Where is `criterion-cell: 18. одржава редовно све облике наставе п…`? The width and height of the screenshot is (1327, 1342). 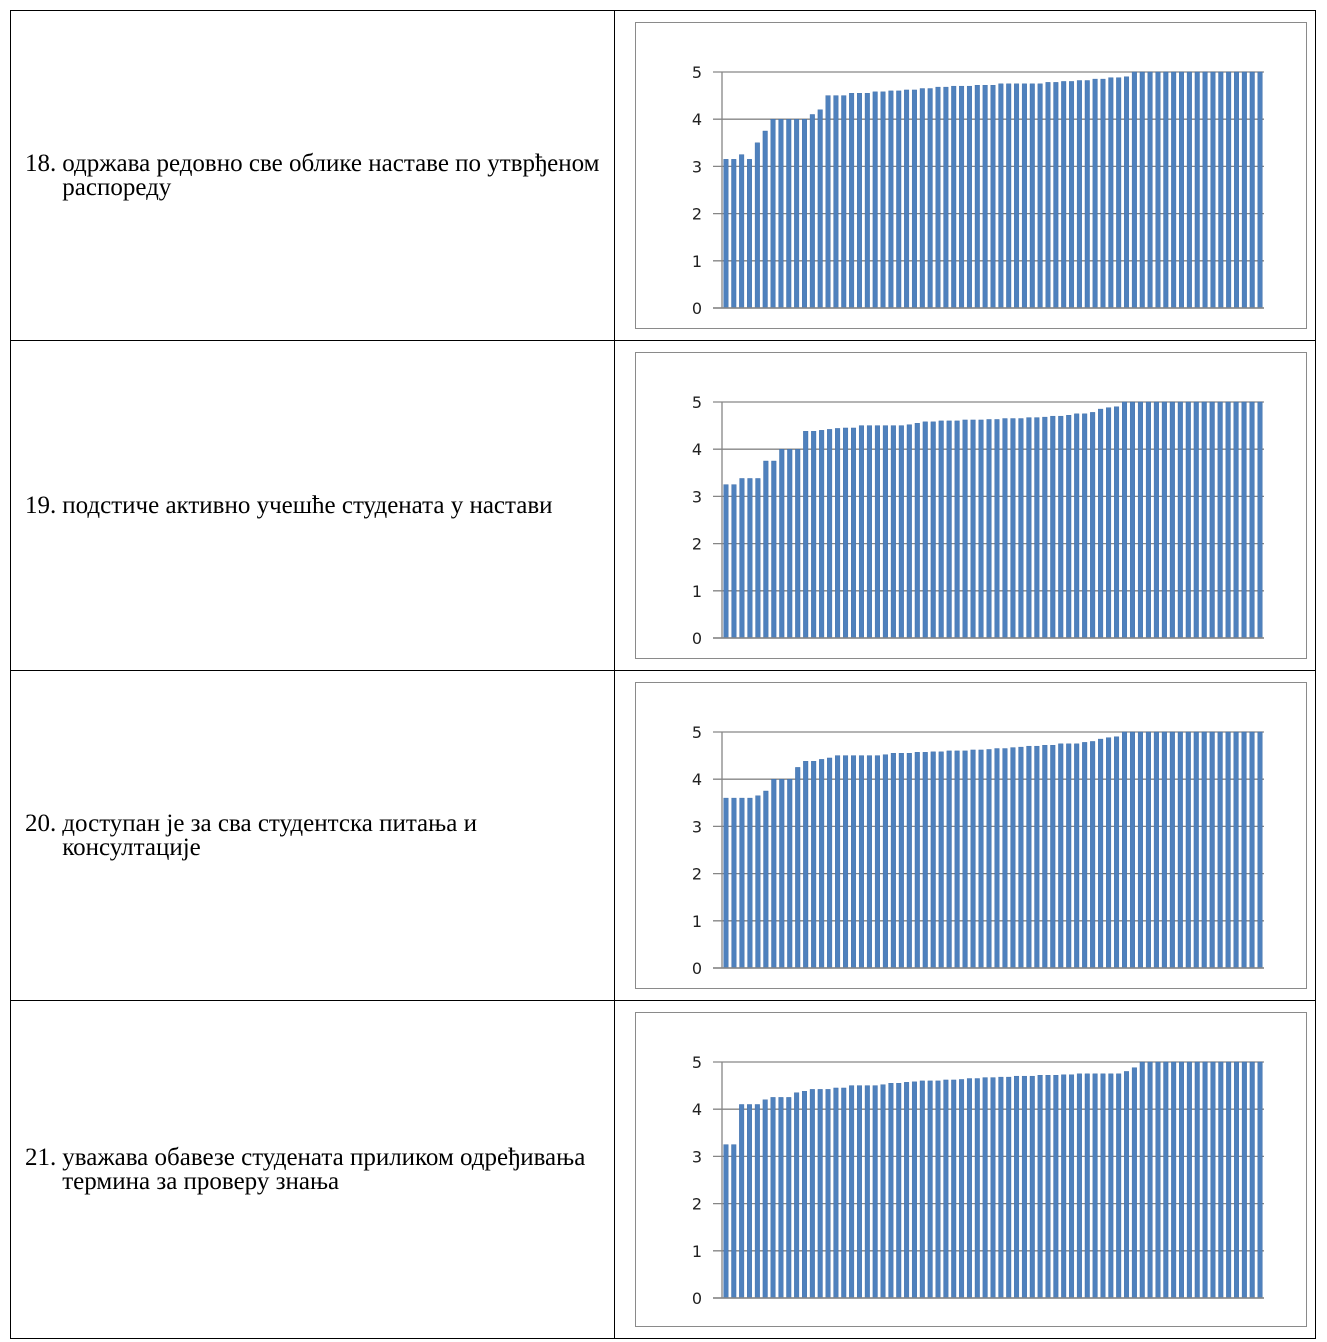 criterion-cell: 18. одржава редовно све облике наставе п… is located at coordinates (312, 175).